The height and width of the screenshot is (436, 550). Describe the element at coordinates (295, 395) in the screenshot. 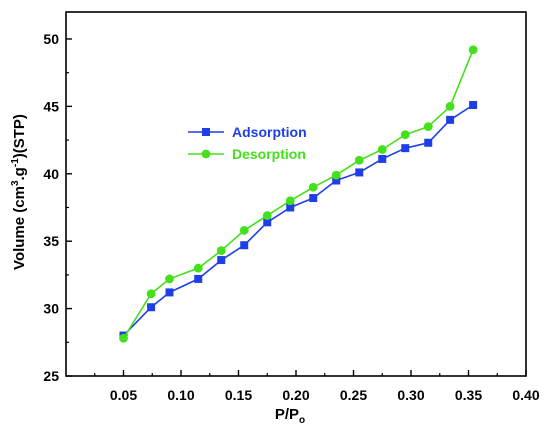

I see `x-tick-label: 0.20` at that location.